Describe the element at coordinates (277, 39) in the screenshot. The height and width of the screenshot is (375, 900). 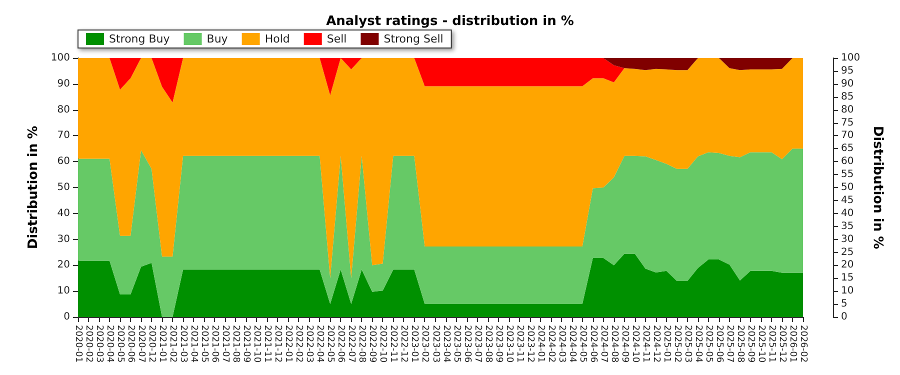
I see `legend-label: Hold` at that location.